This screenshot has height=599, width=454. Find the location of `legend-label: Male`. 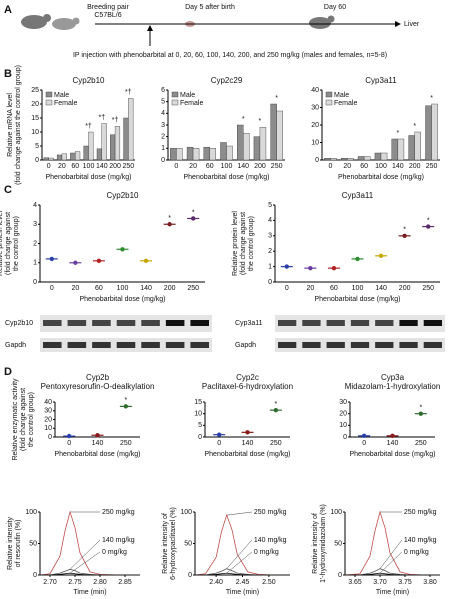

legend-label: Male is located at coordinates (61, 95).